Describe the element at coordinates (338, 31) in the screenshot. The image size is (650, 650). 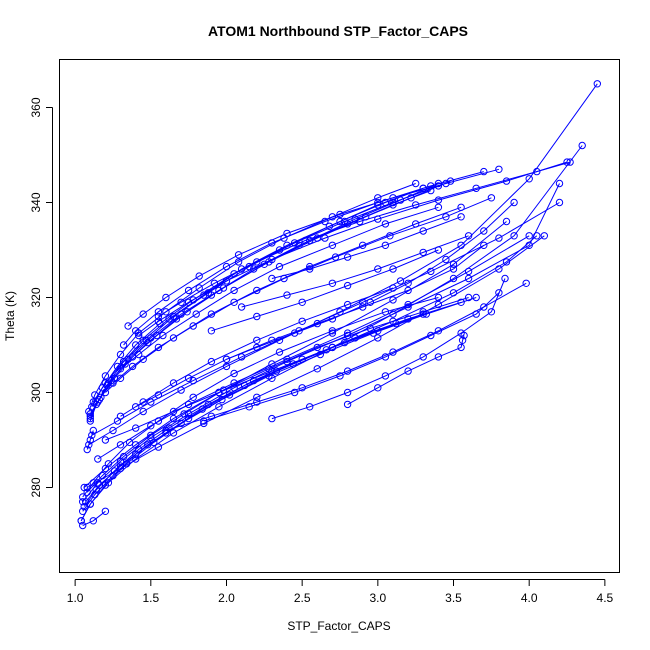
I see `chart-title: ATOM1 Northbound STP_Factor_CAPS` at that location.